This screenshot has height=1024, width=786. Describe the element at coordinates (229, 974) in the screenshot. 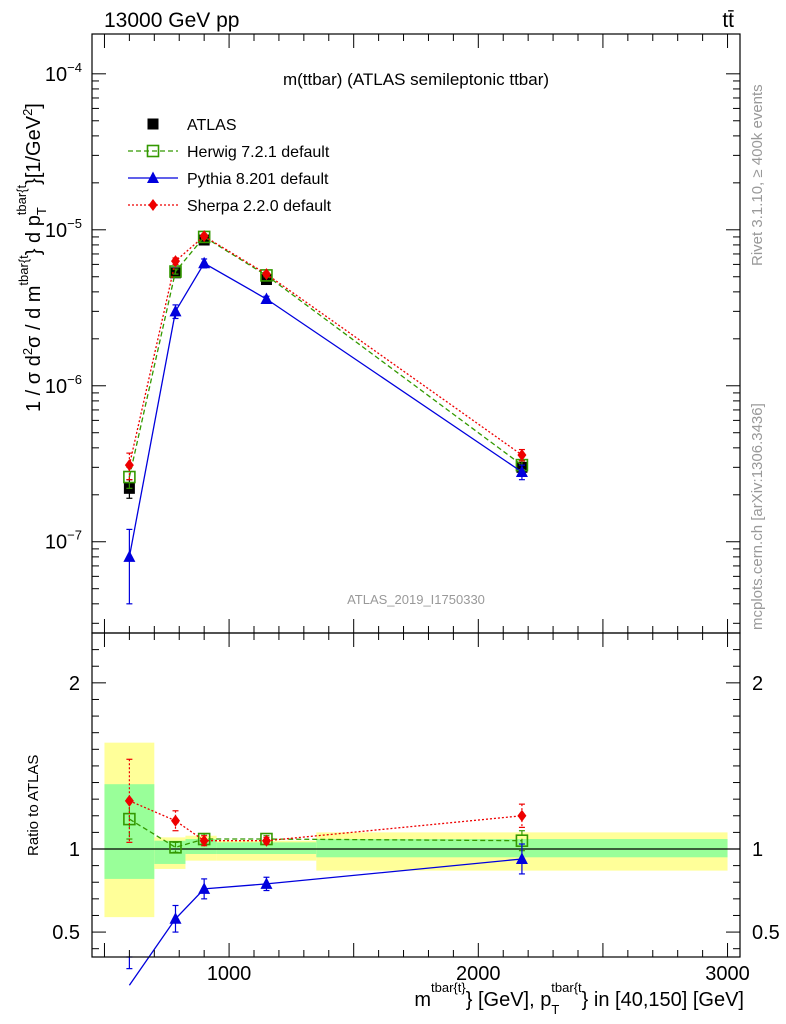

I see `ratio-x-tick-label: 1000` at that location.